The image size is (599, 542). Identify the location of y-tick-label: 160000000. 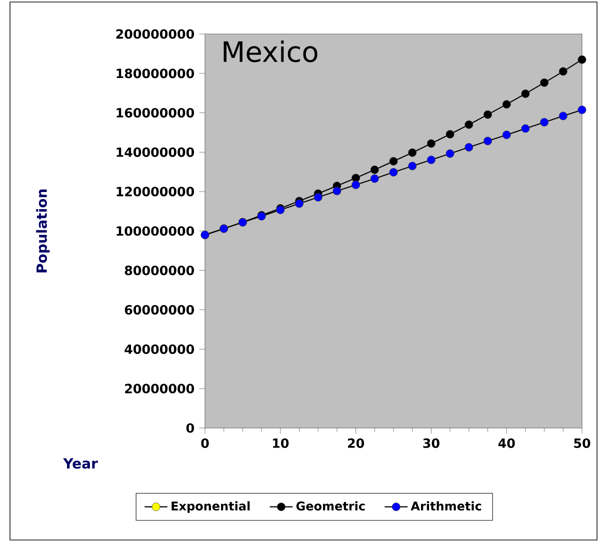
(155, 113).